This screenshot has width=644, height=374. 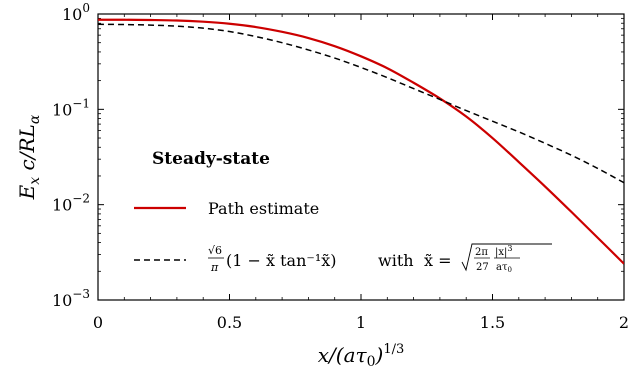 What do you see at coordinates (504, 268) in the screenshot?
I see `svg-text: aτ0` at bounding box center [504, 268].